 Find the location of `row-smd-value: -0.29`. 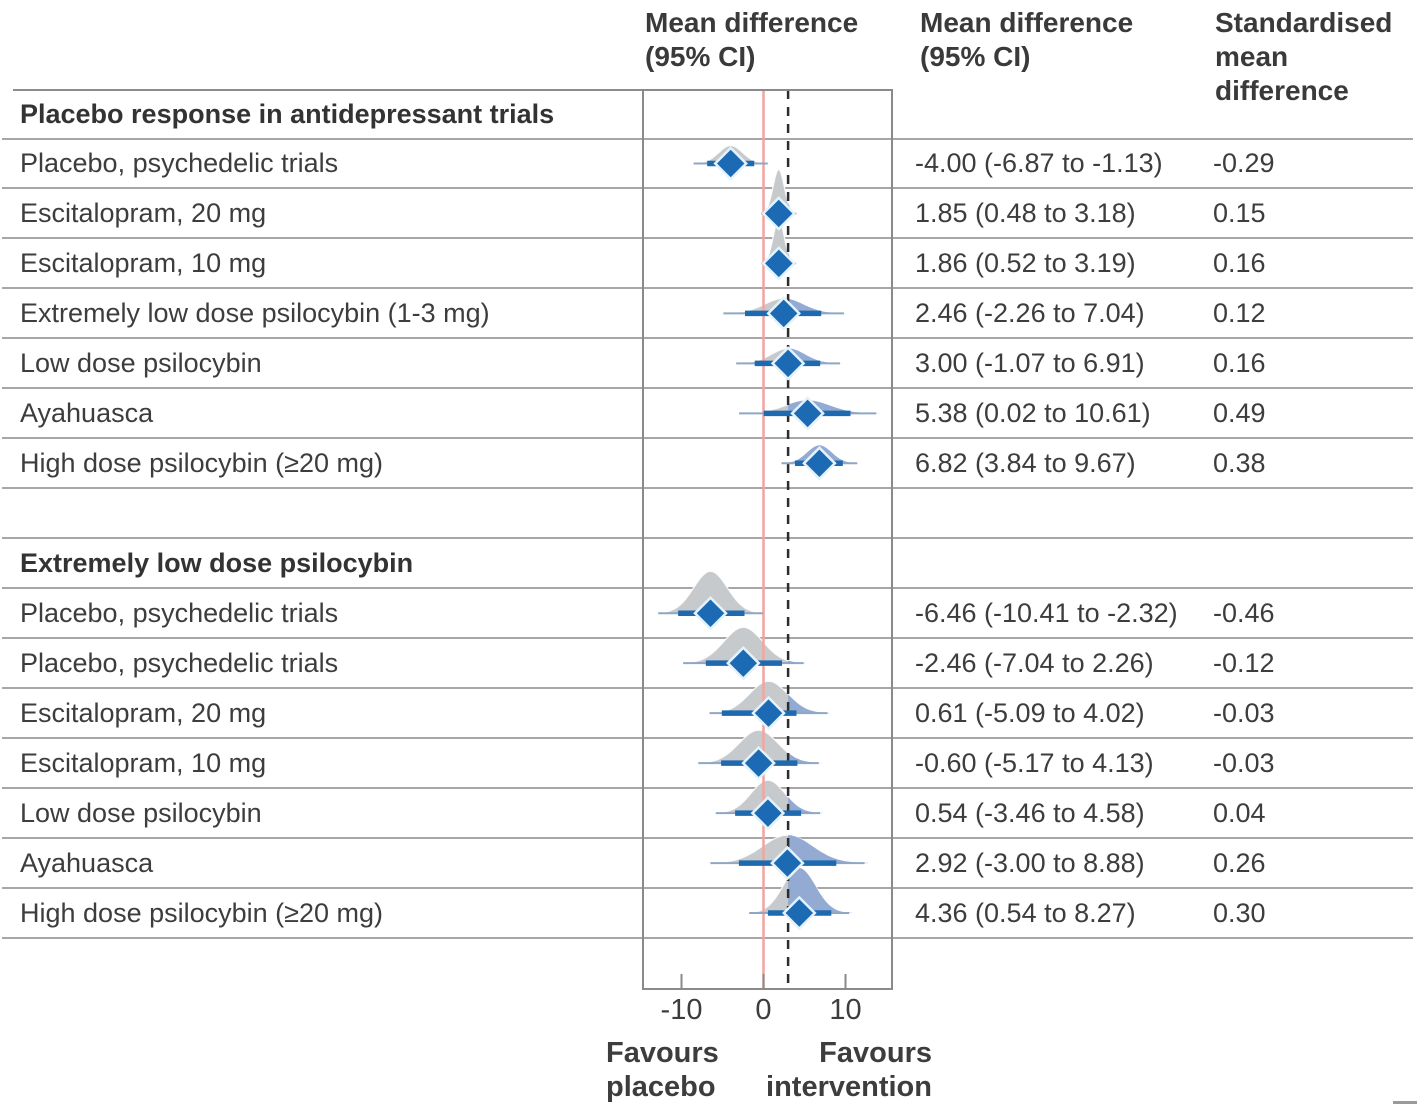

row-smd-value: -0.29 is located at coordinates (1244, 163).